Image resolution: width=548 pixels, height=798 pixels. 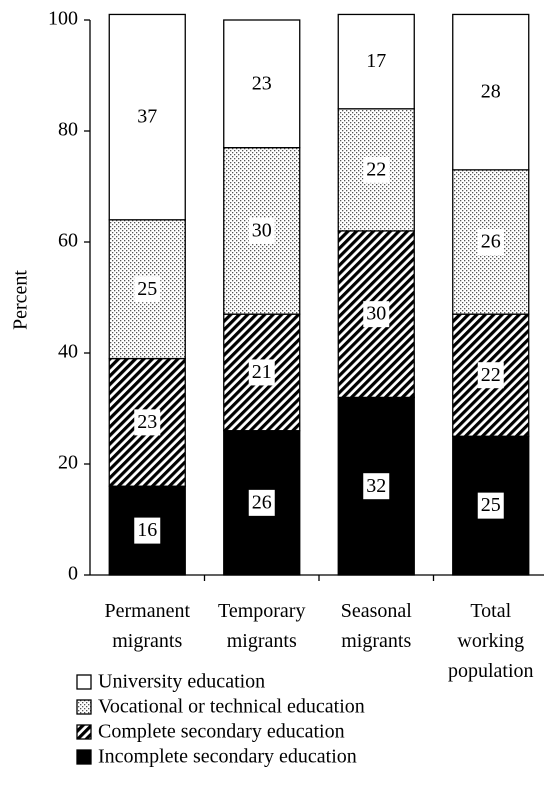 I want to click on bar-segment, so click(x=491, y=375).